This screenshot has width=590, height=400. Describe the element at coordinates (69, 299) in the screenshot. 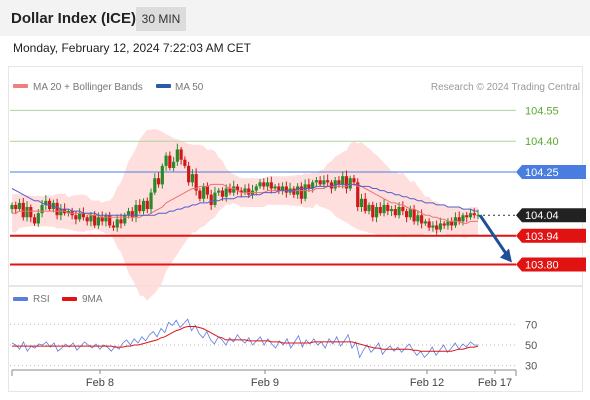

I see `legend-9ma-swatch` at that location.